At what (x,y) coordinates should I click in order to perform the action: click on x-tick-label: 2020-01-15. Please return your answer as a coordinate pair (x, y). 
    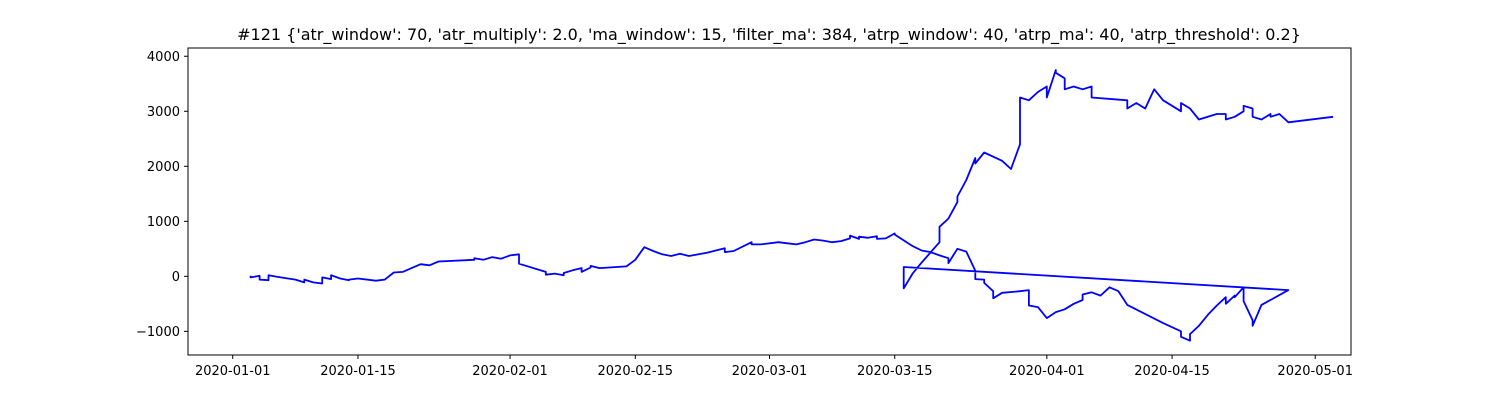
    Looking at the image, I should click on (358, 371).